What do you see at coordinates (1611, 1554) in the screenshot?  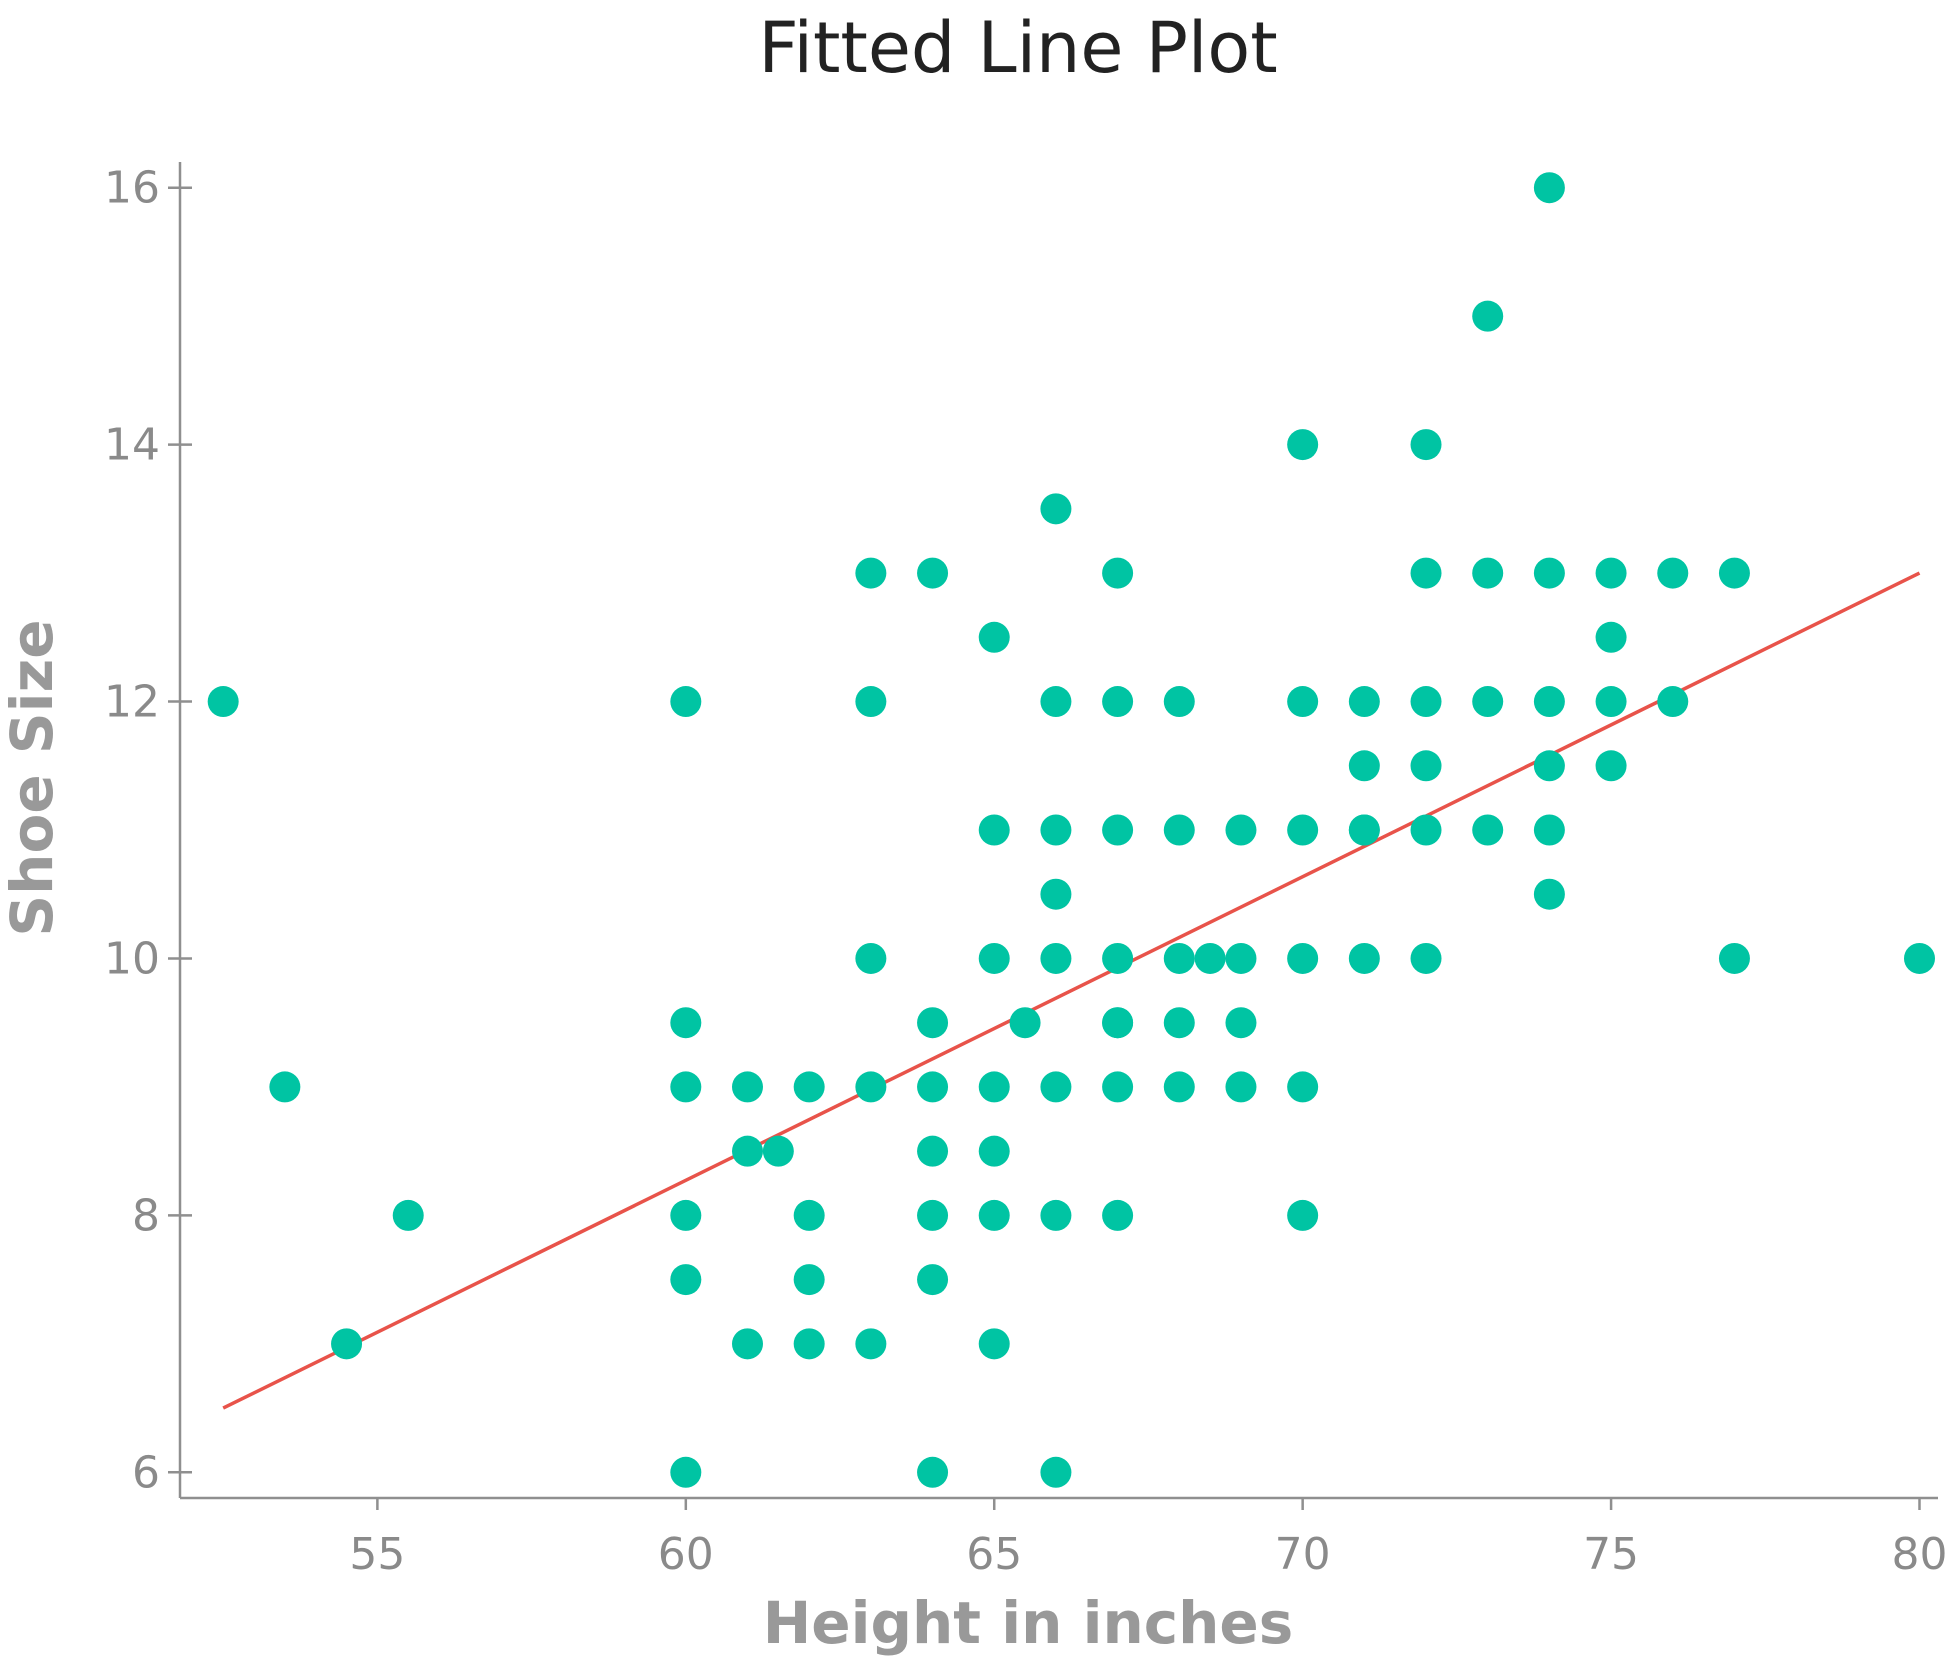 I see `x-tick-label: 75` at bounding box center [1611, 1554].